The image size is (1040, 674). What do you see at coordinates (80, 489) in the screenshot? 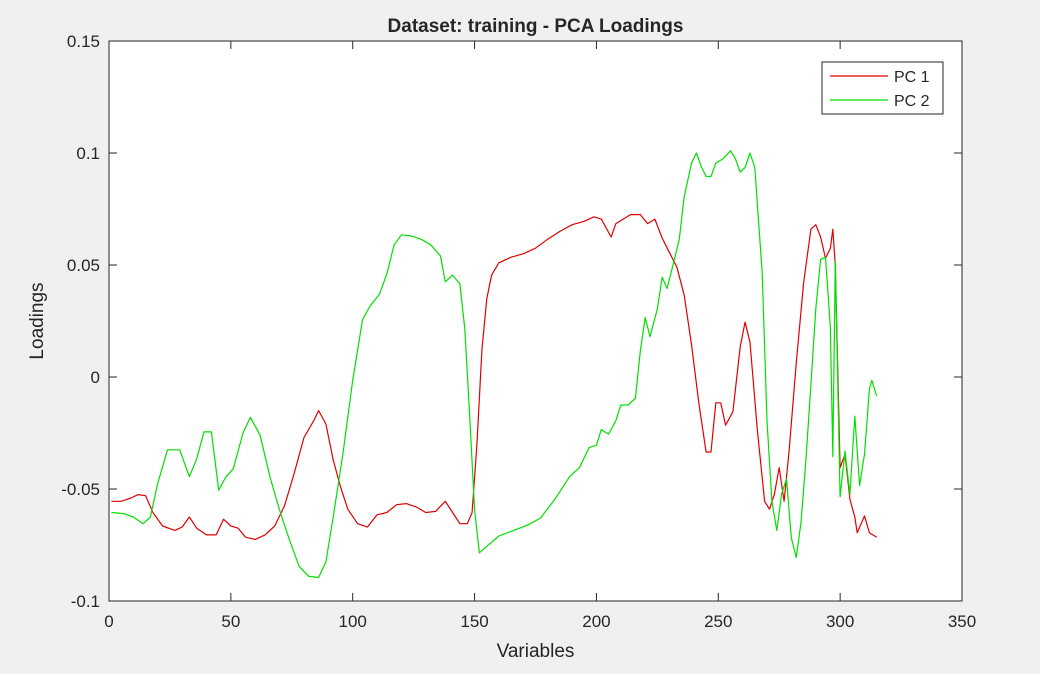
I see `y-tick-label: -0.05` at bounding box center [80, 489].